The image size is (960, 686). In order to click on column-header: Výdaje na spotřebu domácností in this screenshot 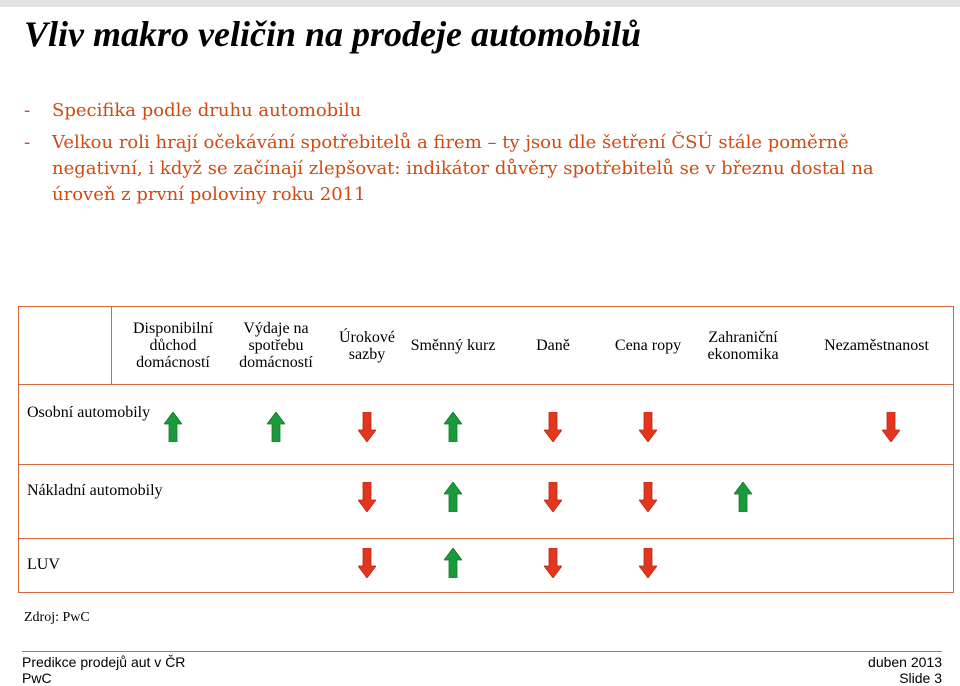, I will do `click(276, 345)`.